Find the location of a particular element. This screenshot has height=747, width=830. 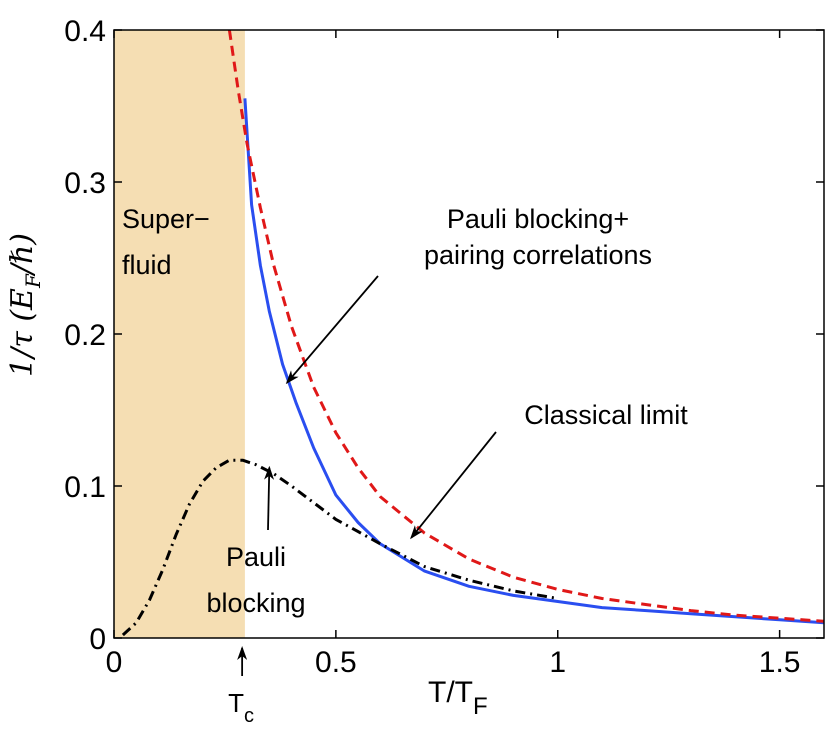

x-tick-label: 1.5 is located at coordinates (780, 662).